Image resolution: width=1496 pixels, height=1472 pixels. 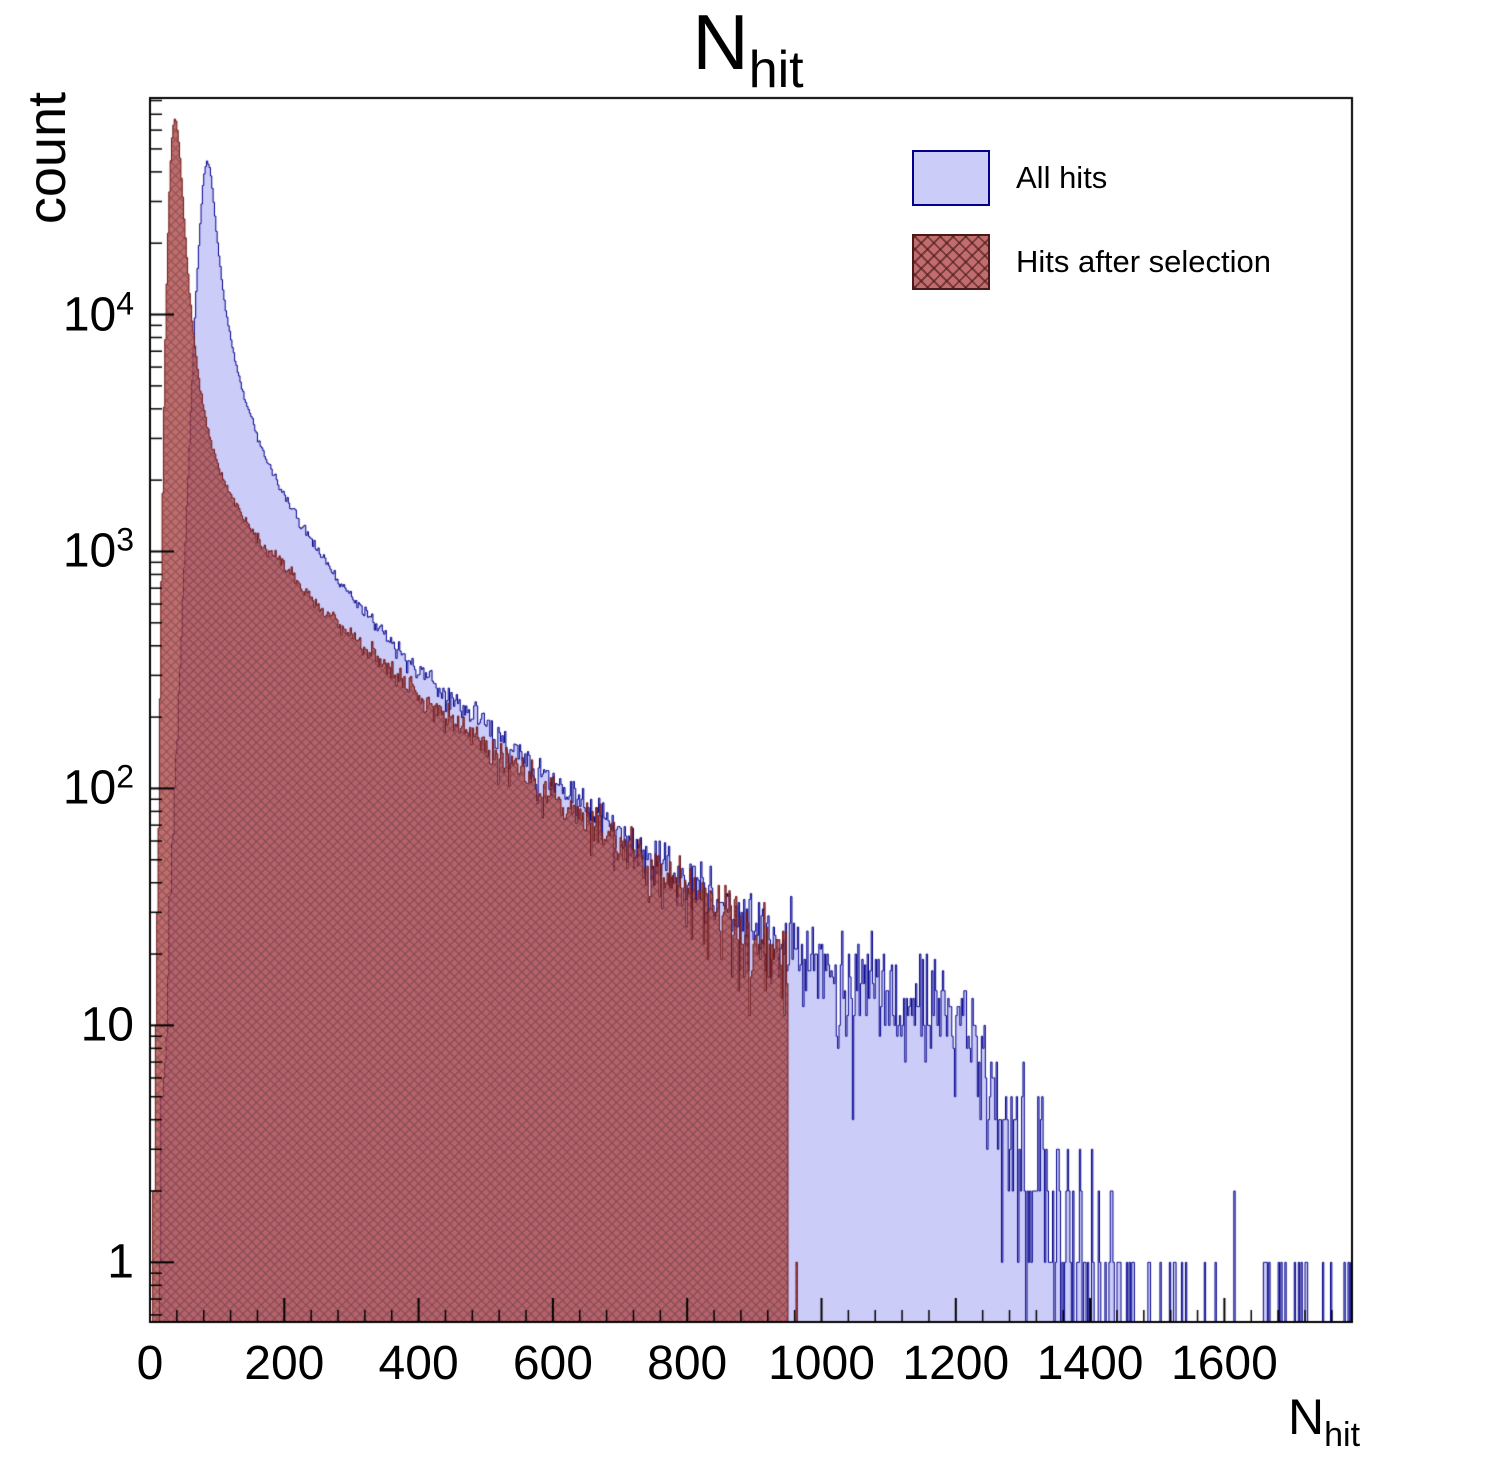 I want to click on y-tick-label: 10³, so click(x=98, y=550).